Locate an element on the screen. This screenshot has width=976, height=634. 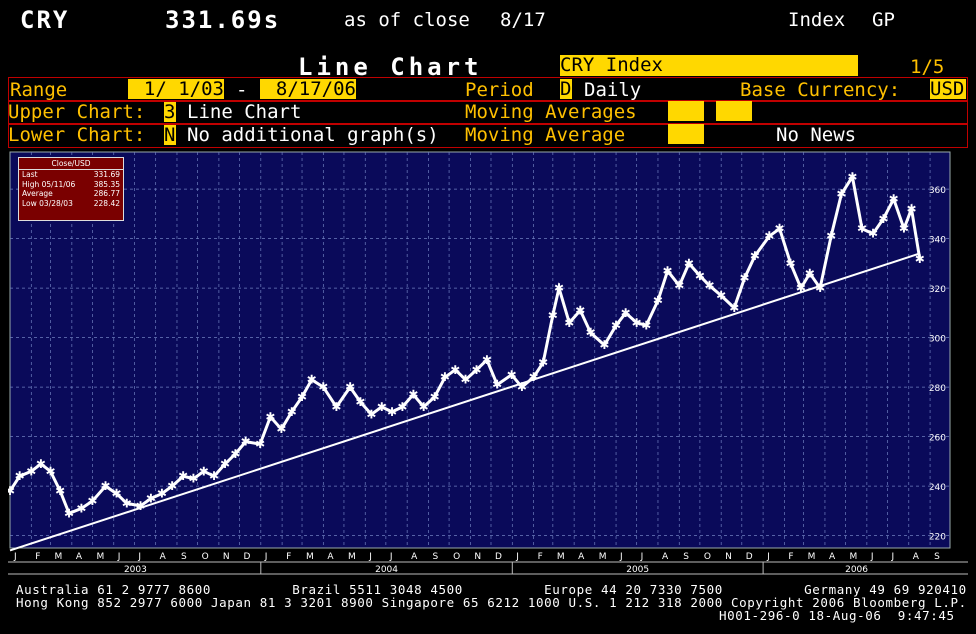
legend-value: 331.69 is located at coordinates (106, 174).